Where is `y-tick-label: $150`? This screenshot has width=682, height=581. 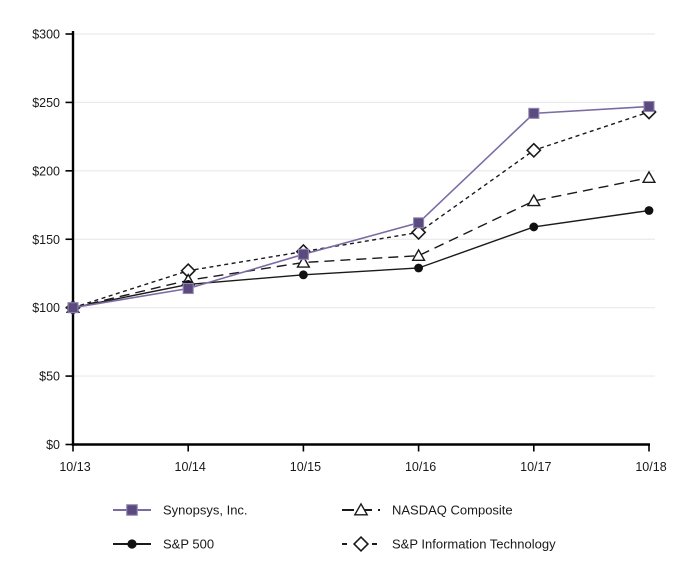 y-tick-label: $150 is located at coordinates (46, 240).